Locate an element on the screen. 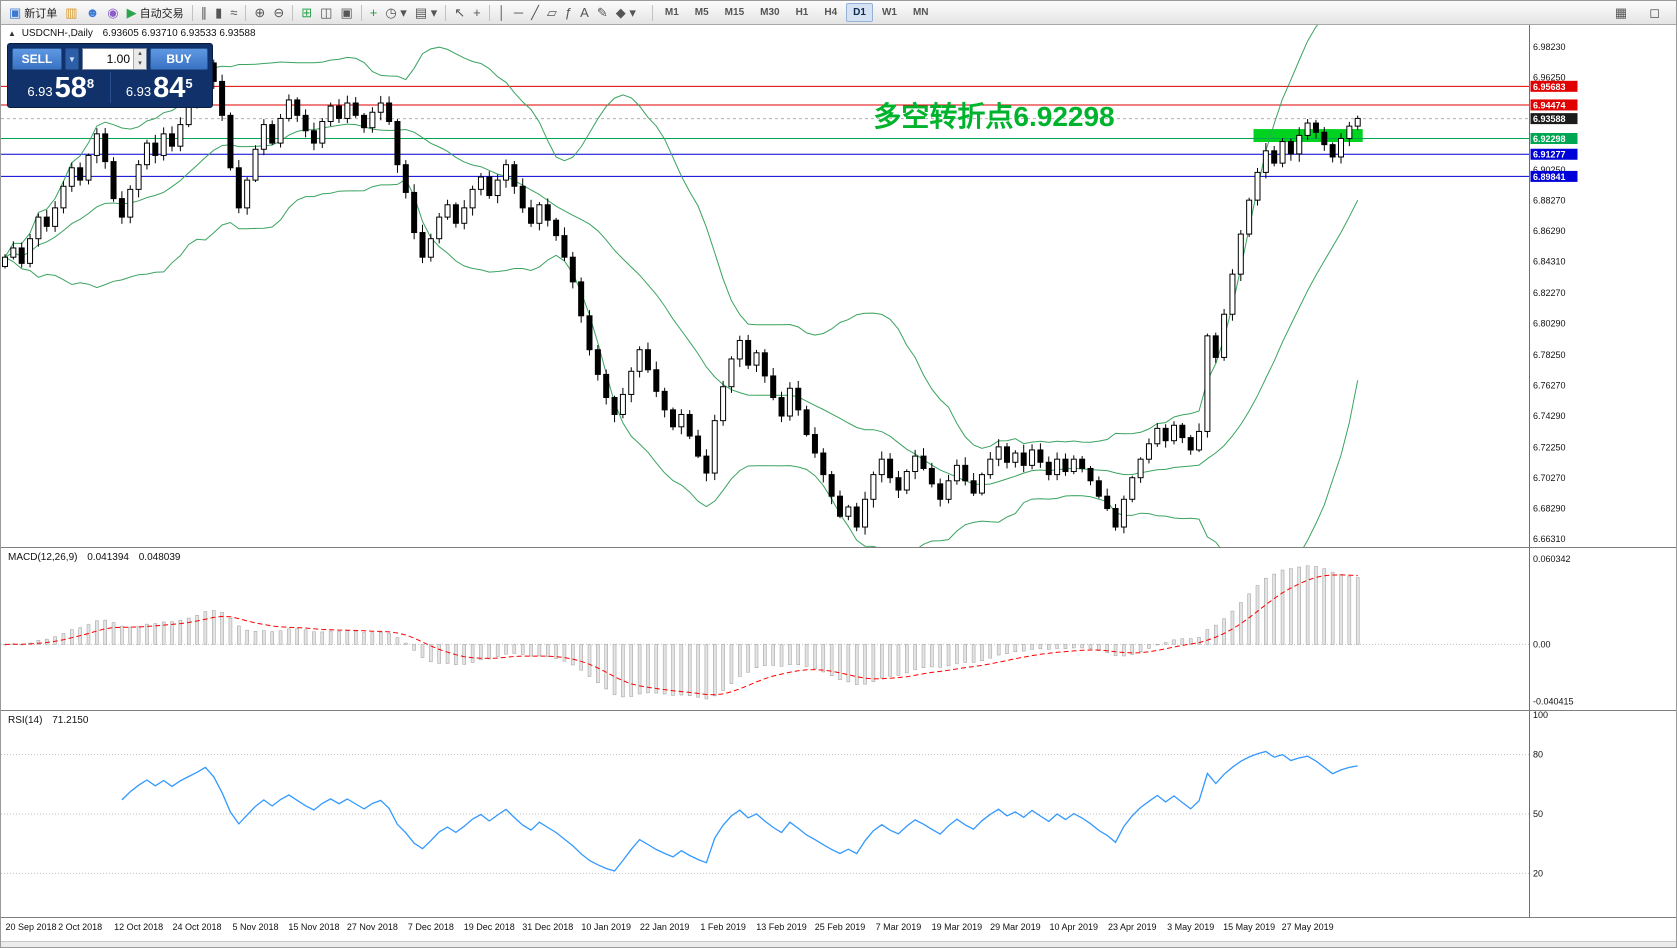 The height and width of the screenshot is (948, 1677). cursor-icon-icon: ↖ is located at coordinates (460, 12).